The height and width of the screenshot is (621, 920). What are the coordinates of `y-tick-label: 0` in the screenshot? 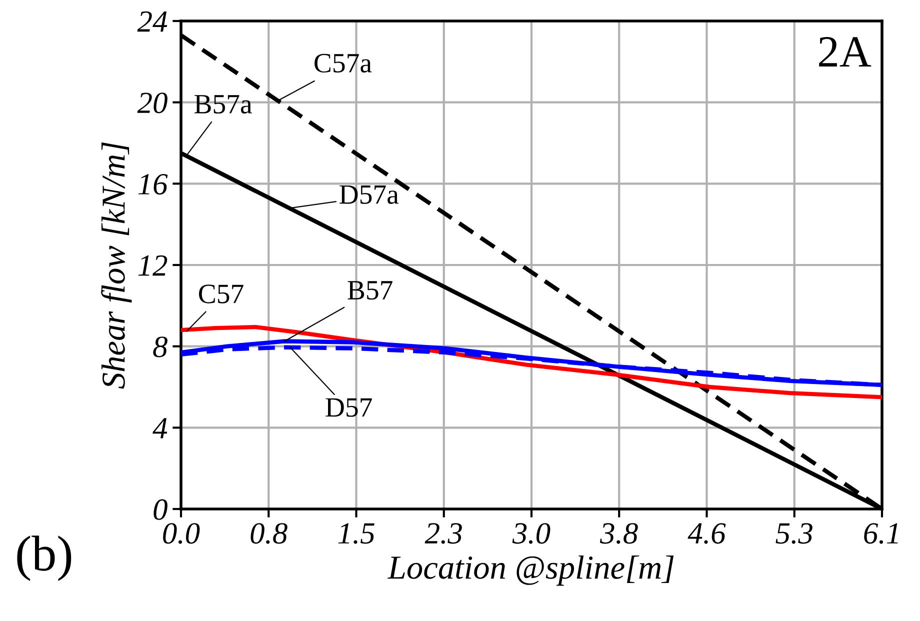 It's located at (161, 509).